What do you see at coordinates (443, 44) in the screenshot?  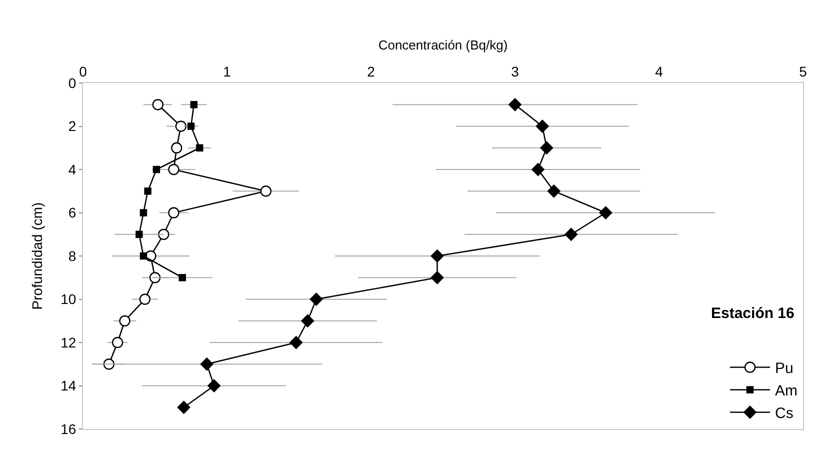 I see `x-axis-title: Concentración (Bq/kg)` at bounding box center [443, 44].